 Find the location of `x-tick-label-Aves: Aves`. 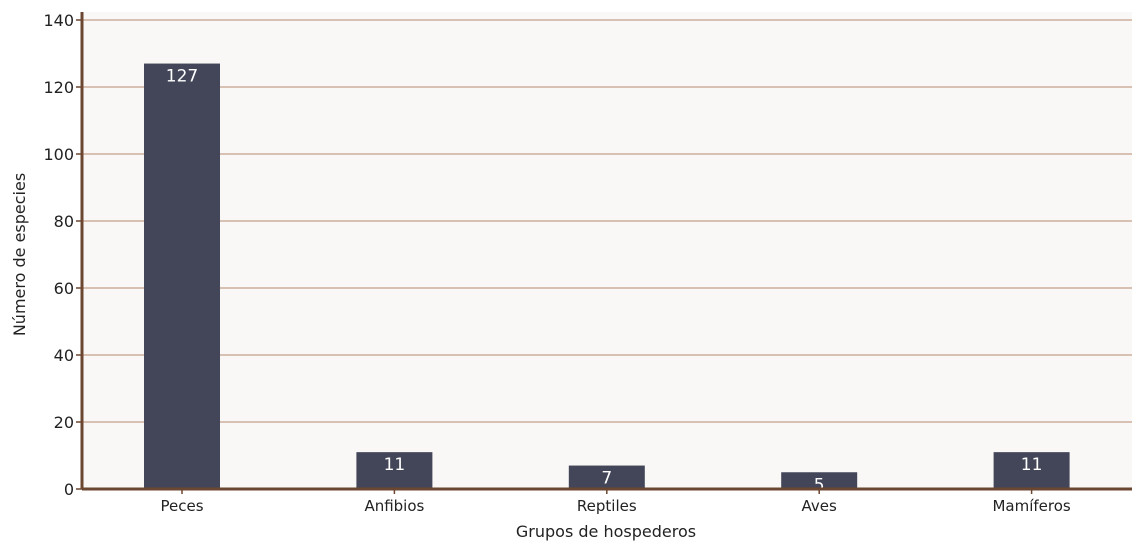

x-tick-label-Aves: Aves is located at coordinates (819, 506).